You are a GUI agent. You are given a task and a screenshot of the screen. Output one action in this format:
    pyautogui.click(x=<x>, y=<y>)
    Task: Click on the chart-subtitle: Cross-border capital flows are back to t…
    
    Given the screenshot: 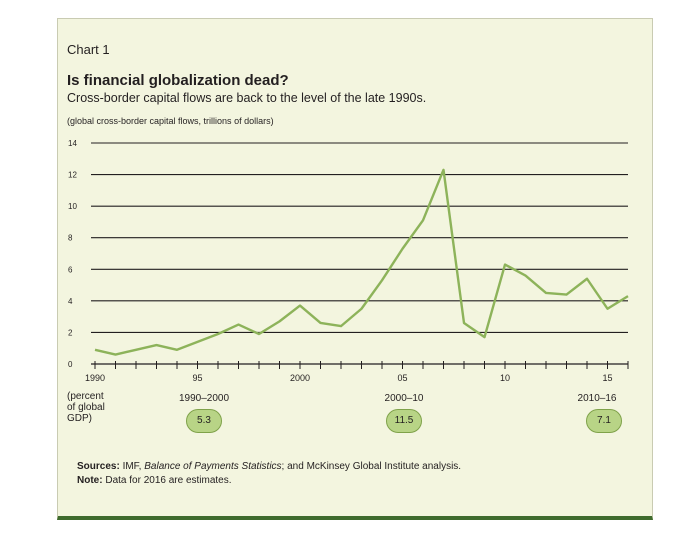 What is the action you would take?
    pyautogui.click(x=247, y=98)
    